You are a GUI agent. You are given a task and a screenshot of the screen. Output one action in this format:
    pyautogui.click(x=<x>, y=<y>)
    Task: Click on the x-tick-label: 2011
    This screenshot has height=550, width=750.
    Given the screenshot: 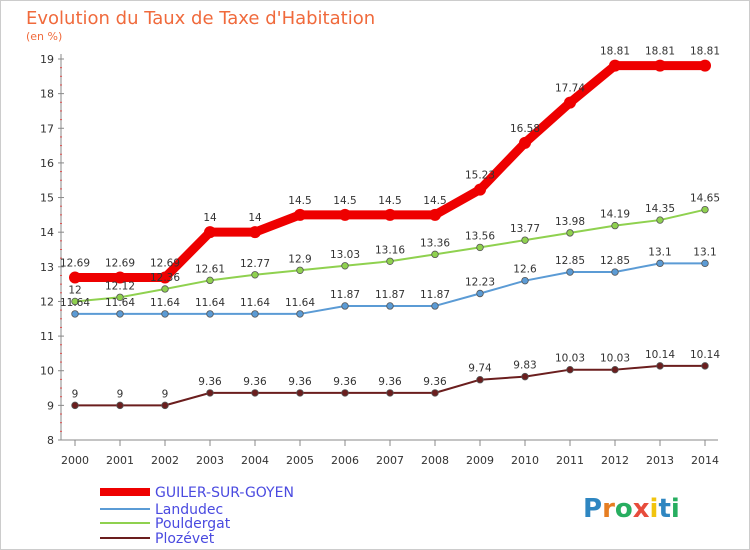 What is the action you would take?
    pyautogui.click(x=570, y=460)
    